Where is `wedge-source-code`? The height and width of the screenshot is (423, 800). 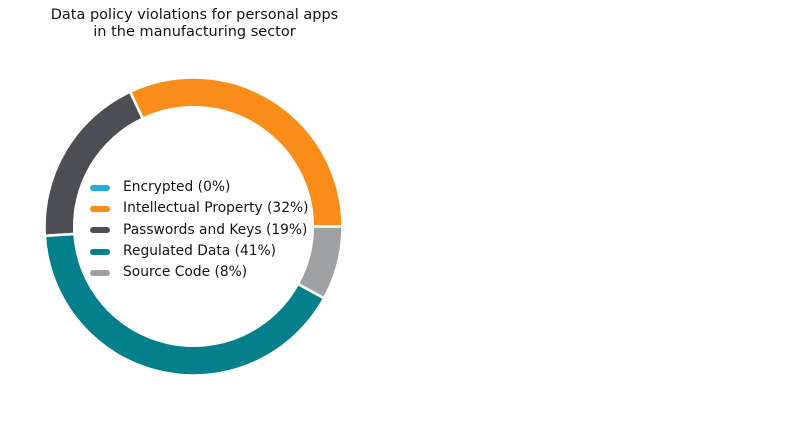
wedge-source-code is located at coordinates (320, 263).